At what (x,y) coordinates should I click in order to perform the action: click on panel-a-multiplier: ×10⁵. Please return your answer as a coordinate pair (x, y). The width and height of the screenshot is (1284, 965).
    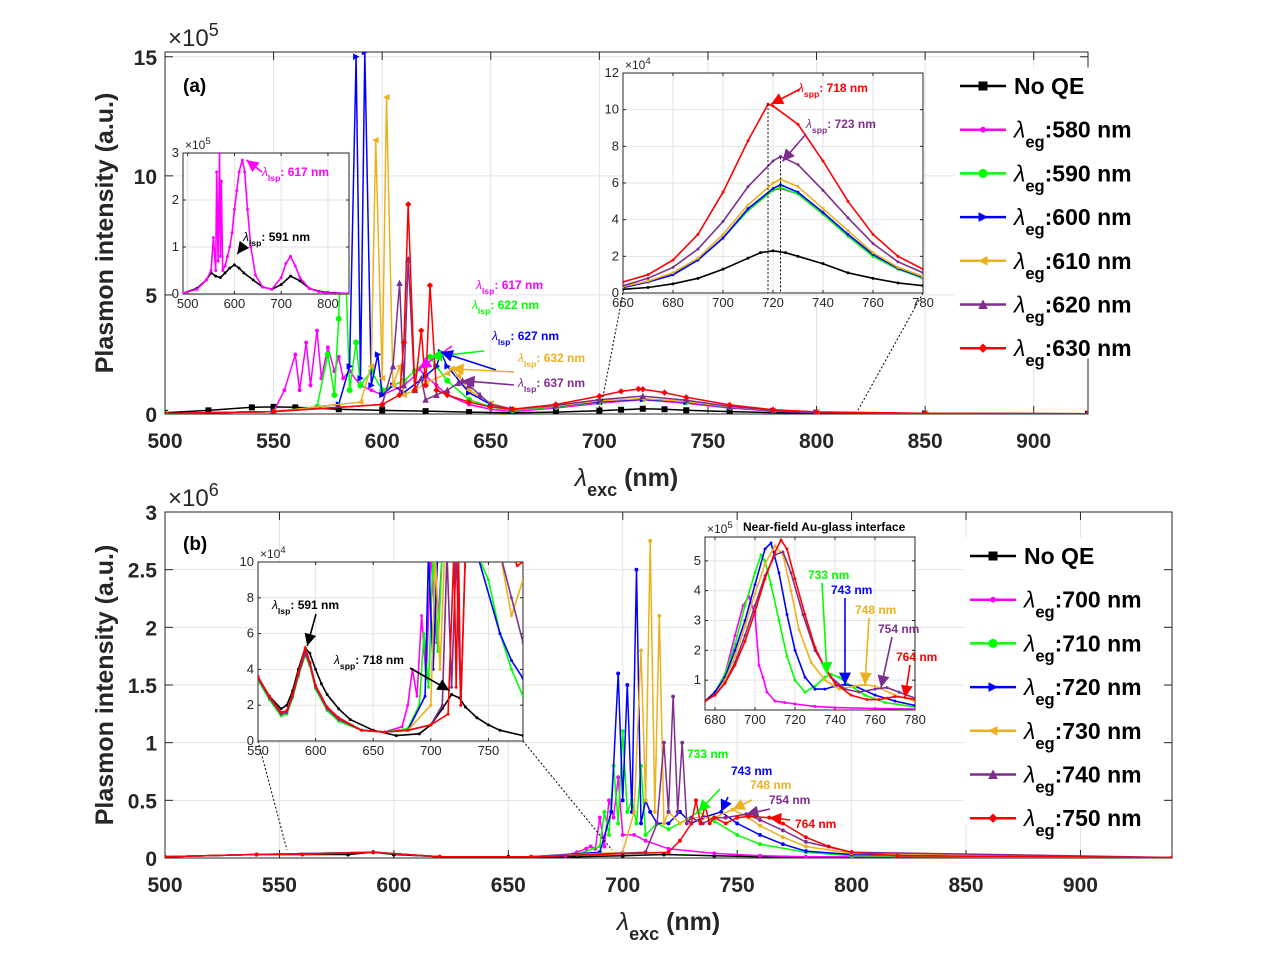
    Looking at the image, I should click on (193, 36).